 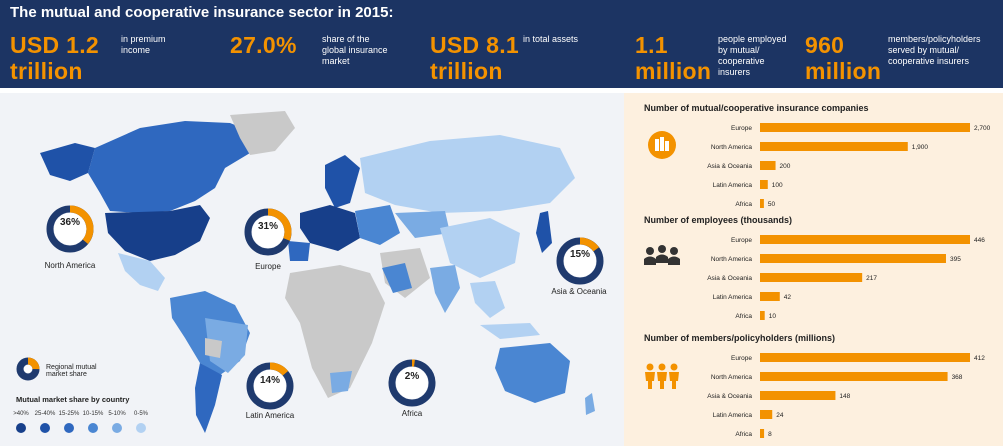 I want to click on map-mexico, so click(x=141, y=272).